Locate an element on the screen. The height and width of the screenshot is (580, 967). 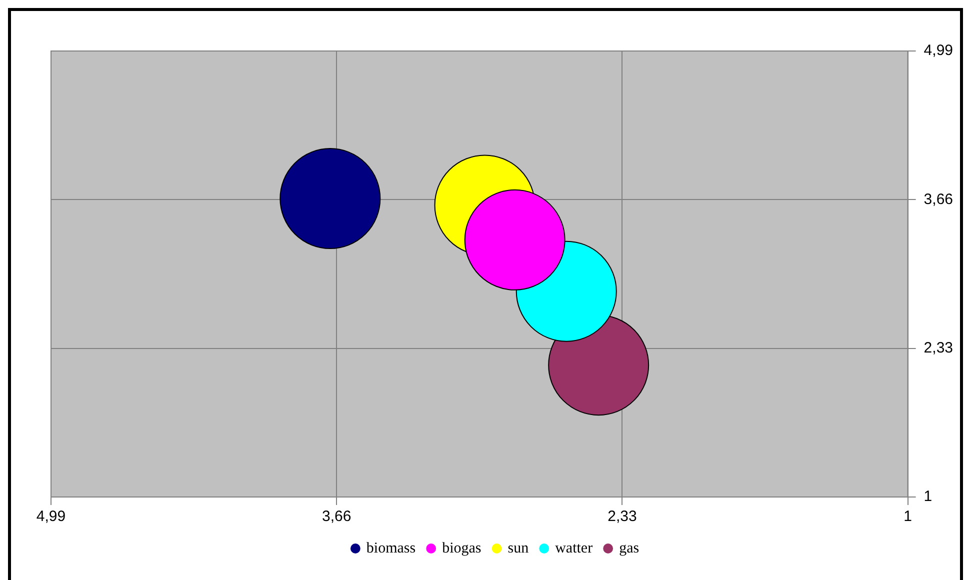
x-tick-label: 1 is located at coordinates (908, 517).